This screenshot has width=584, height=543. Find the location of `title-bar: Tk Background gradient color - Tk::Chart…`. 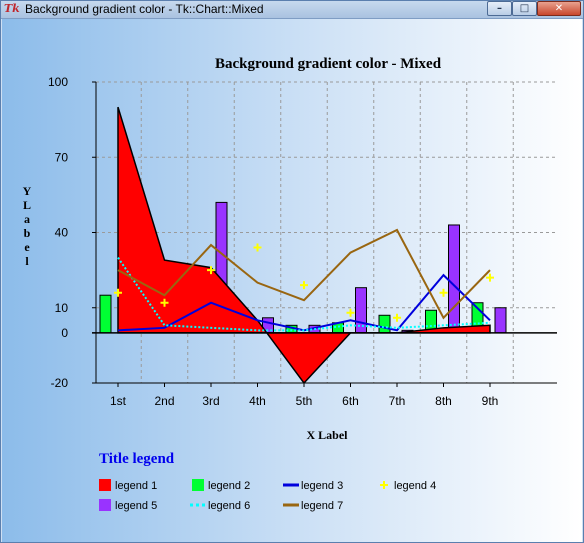

title-bar: Tk Background gradient color - Tk::Chart… is located at coordinates (292, 10).